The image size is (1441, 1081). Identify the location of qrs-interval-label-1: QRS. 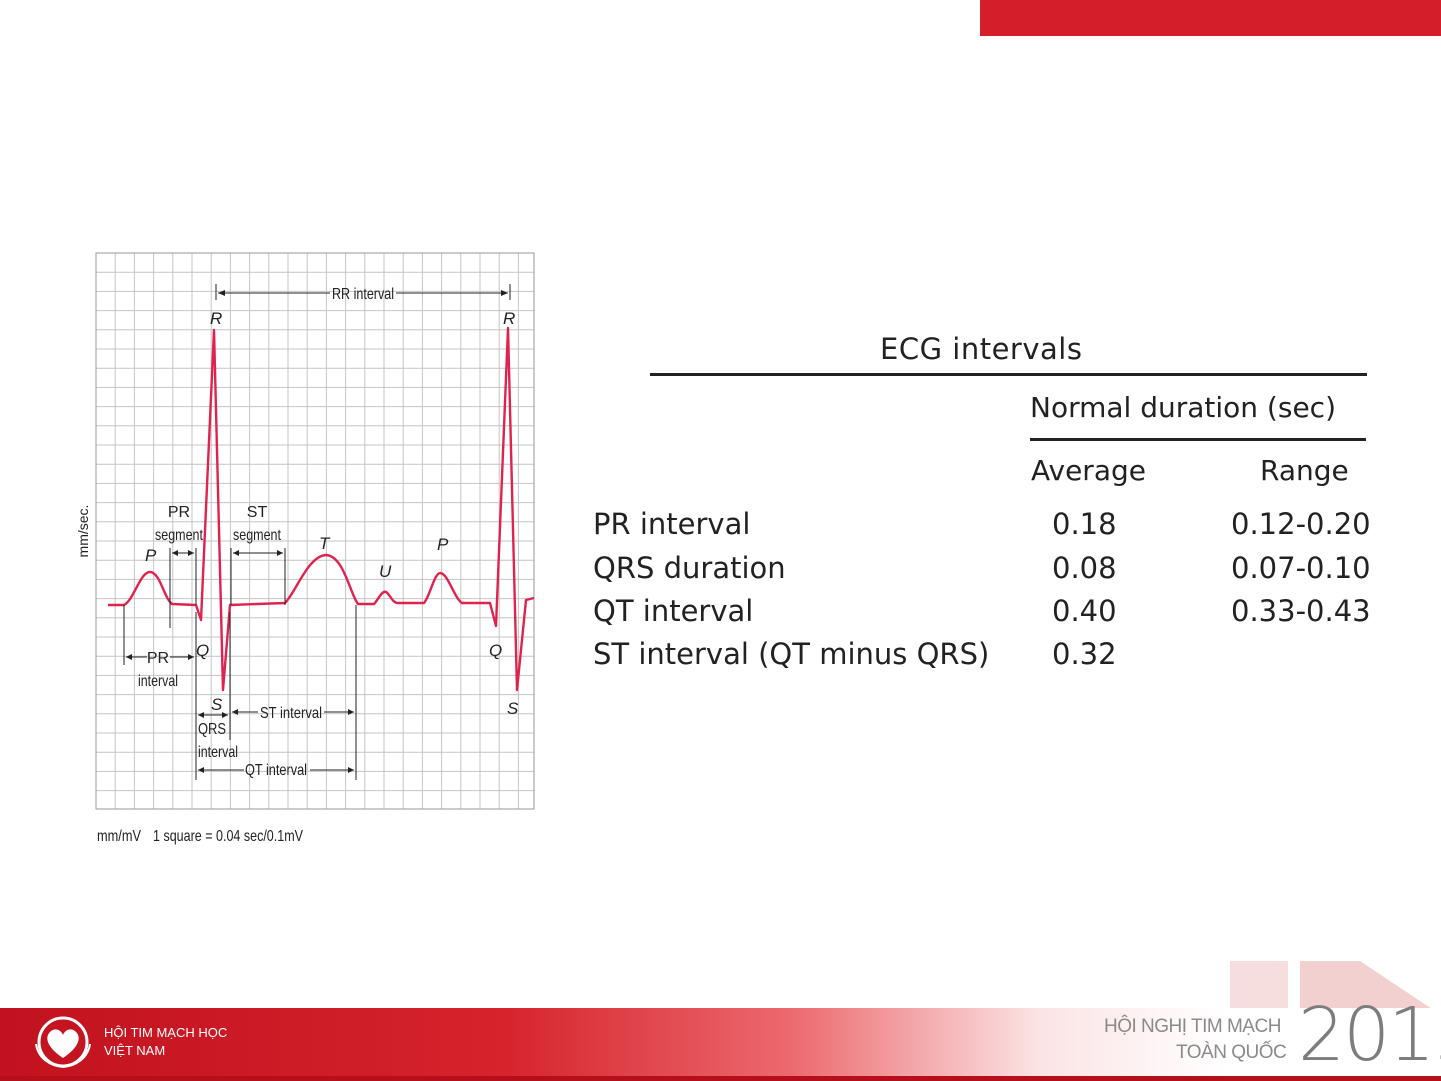
(212, 729).